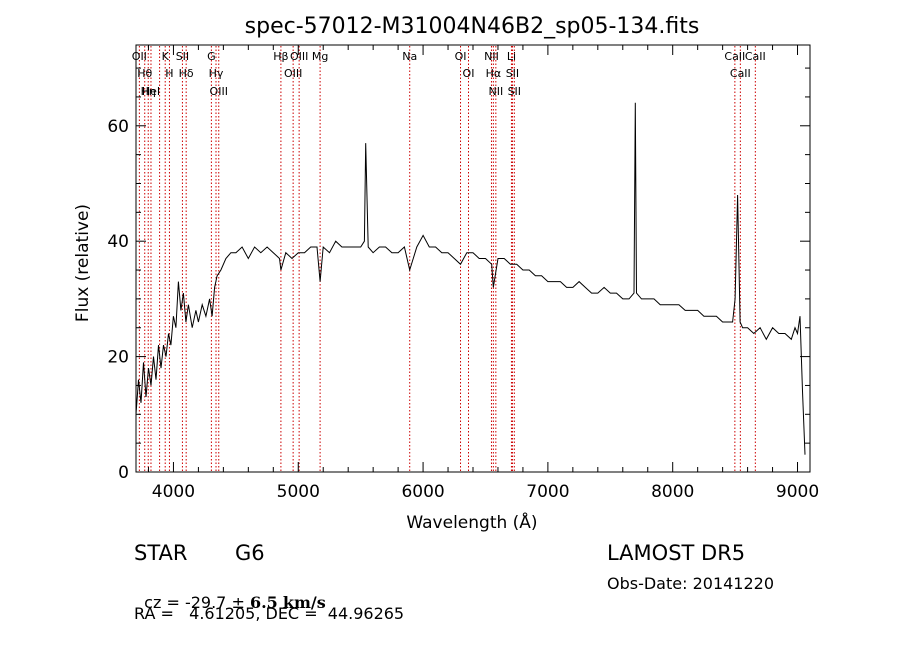  Describe the element at coordinates (471, 522) in the screenshot. I see `x-axis-label: Wavelength (Å)` at that location.